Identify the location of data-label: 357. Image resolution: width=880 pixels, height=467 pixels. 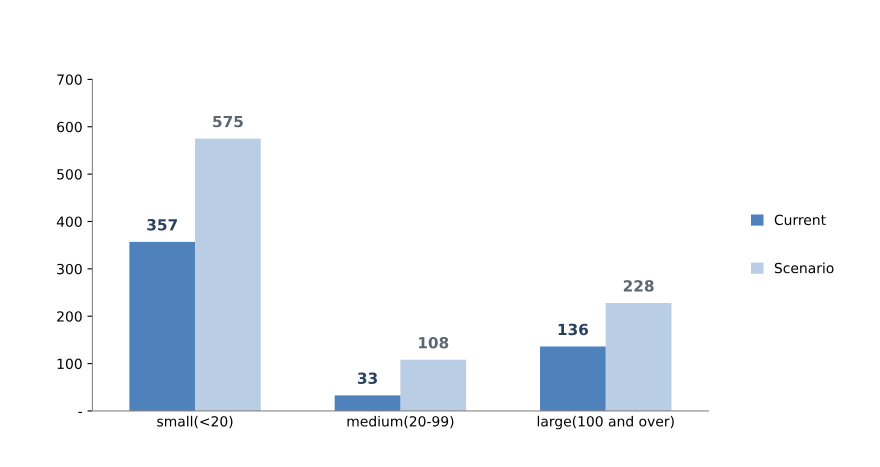
(162, 225).